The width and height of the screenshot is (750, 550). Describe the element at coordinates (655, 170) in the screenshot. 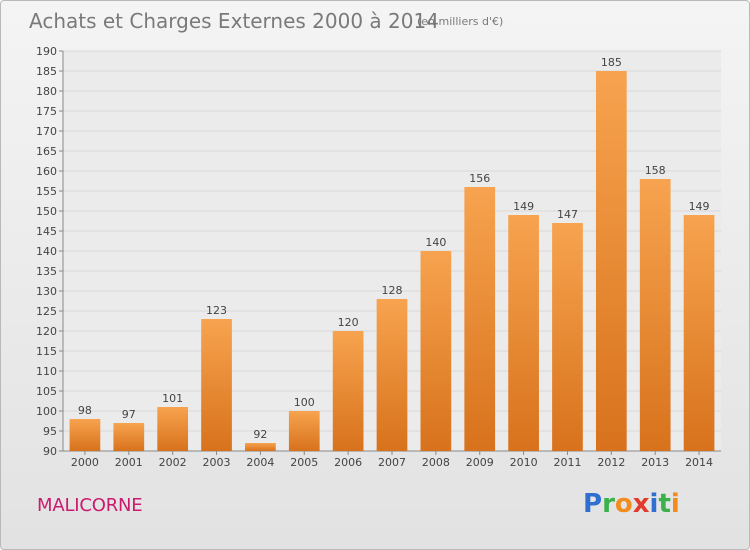

I see `data-label: 158` at that location.